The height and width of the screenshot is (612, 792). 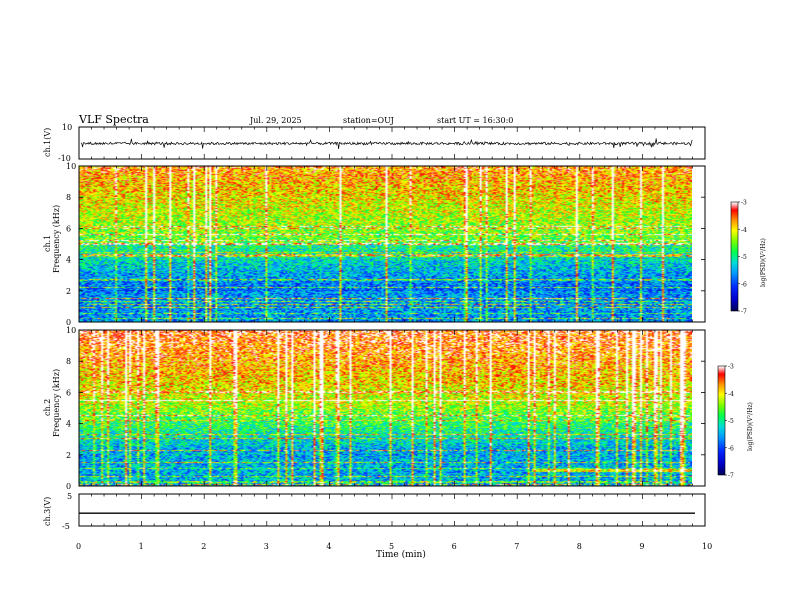 What do you see at coordinates (68, 486) in the screenshot?
I see `ch2-spectrogram-ytick-label: 0` at bounding box center [68, 486].